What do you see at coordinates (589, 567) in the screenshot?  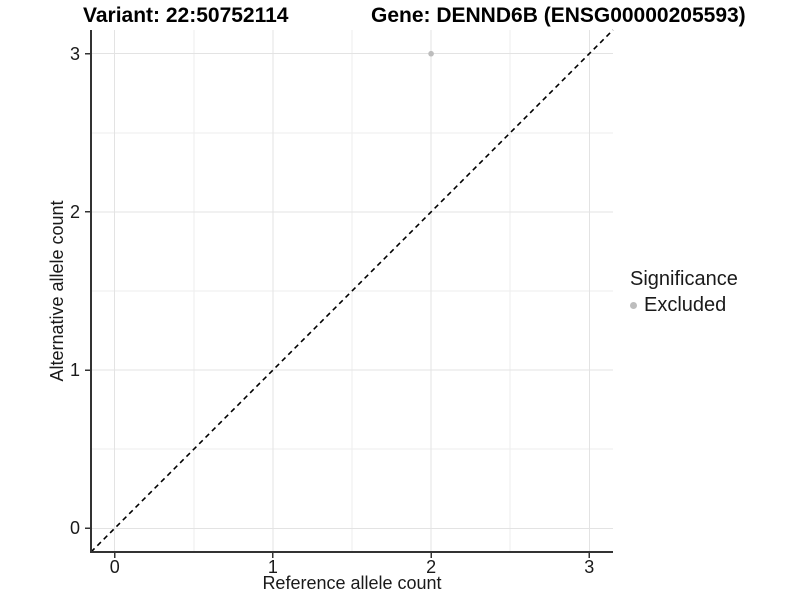 I see `x-tick-label: 3` at bounding box center [589, 567].